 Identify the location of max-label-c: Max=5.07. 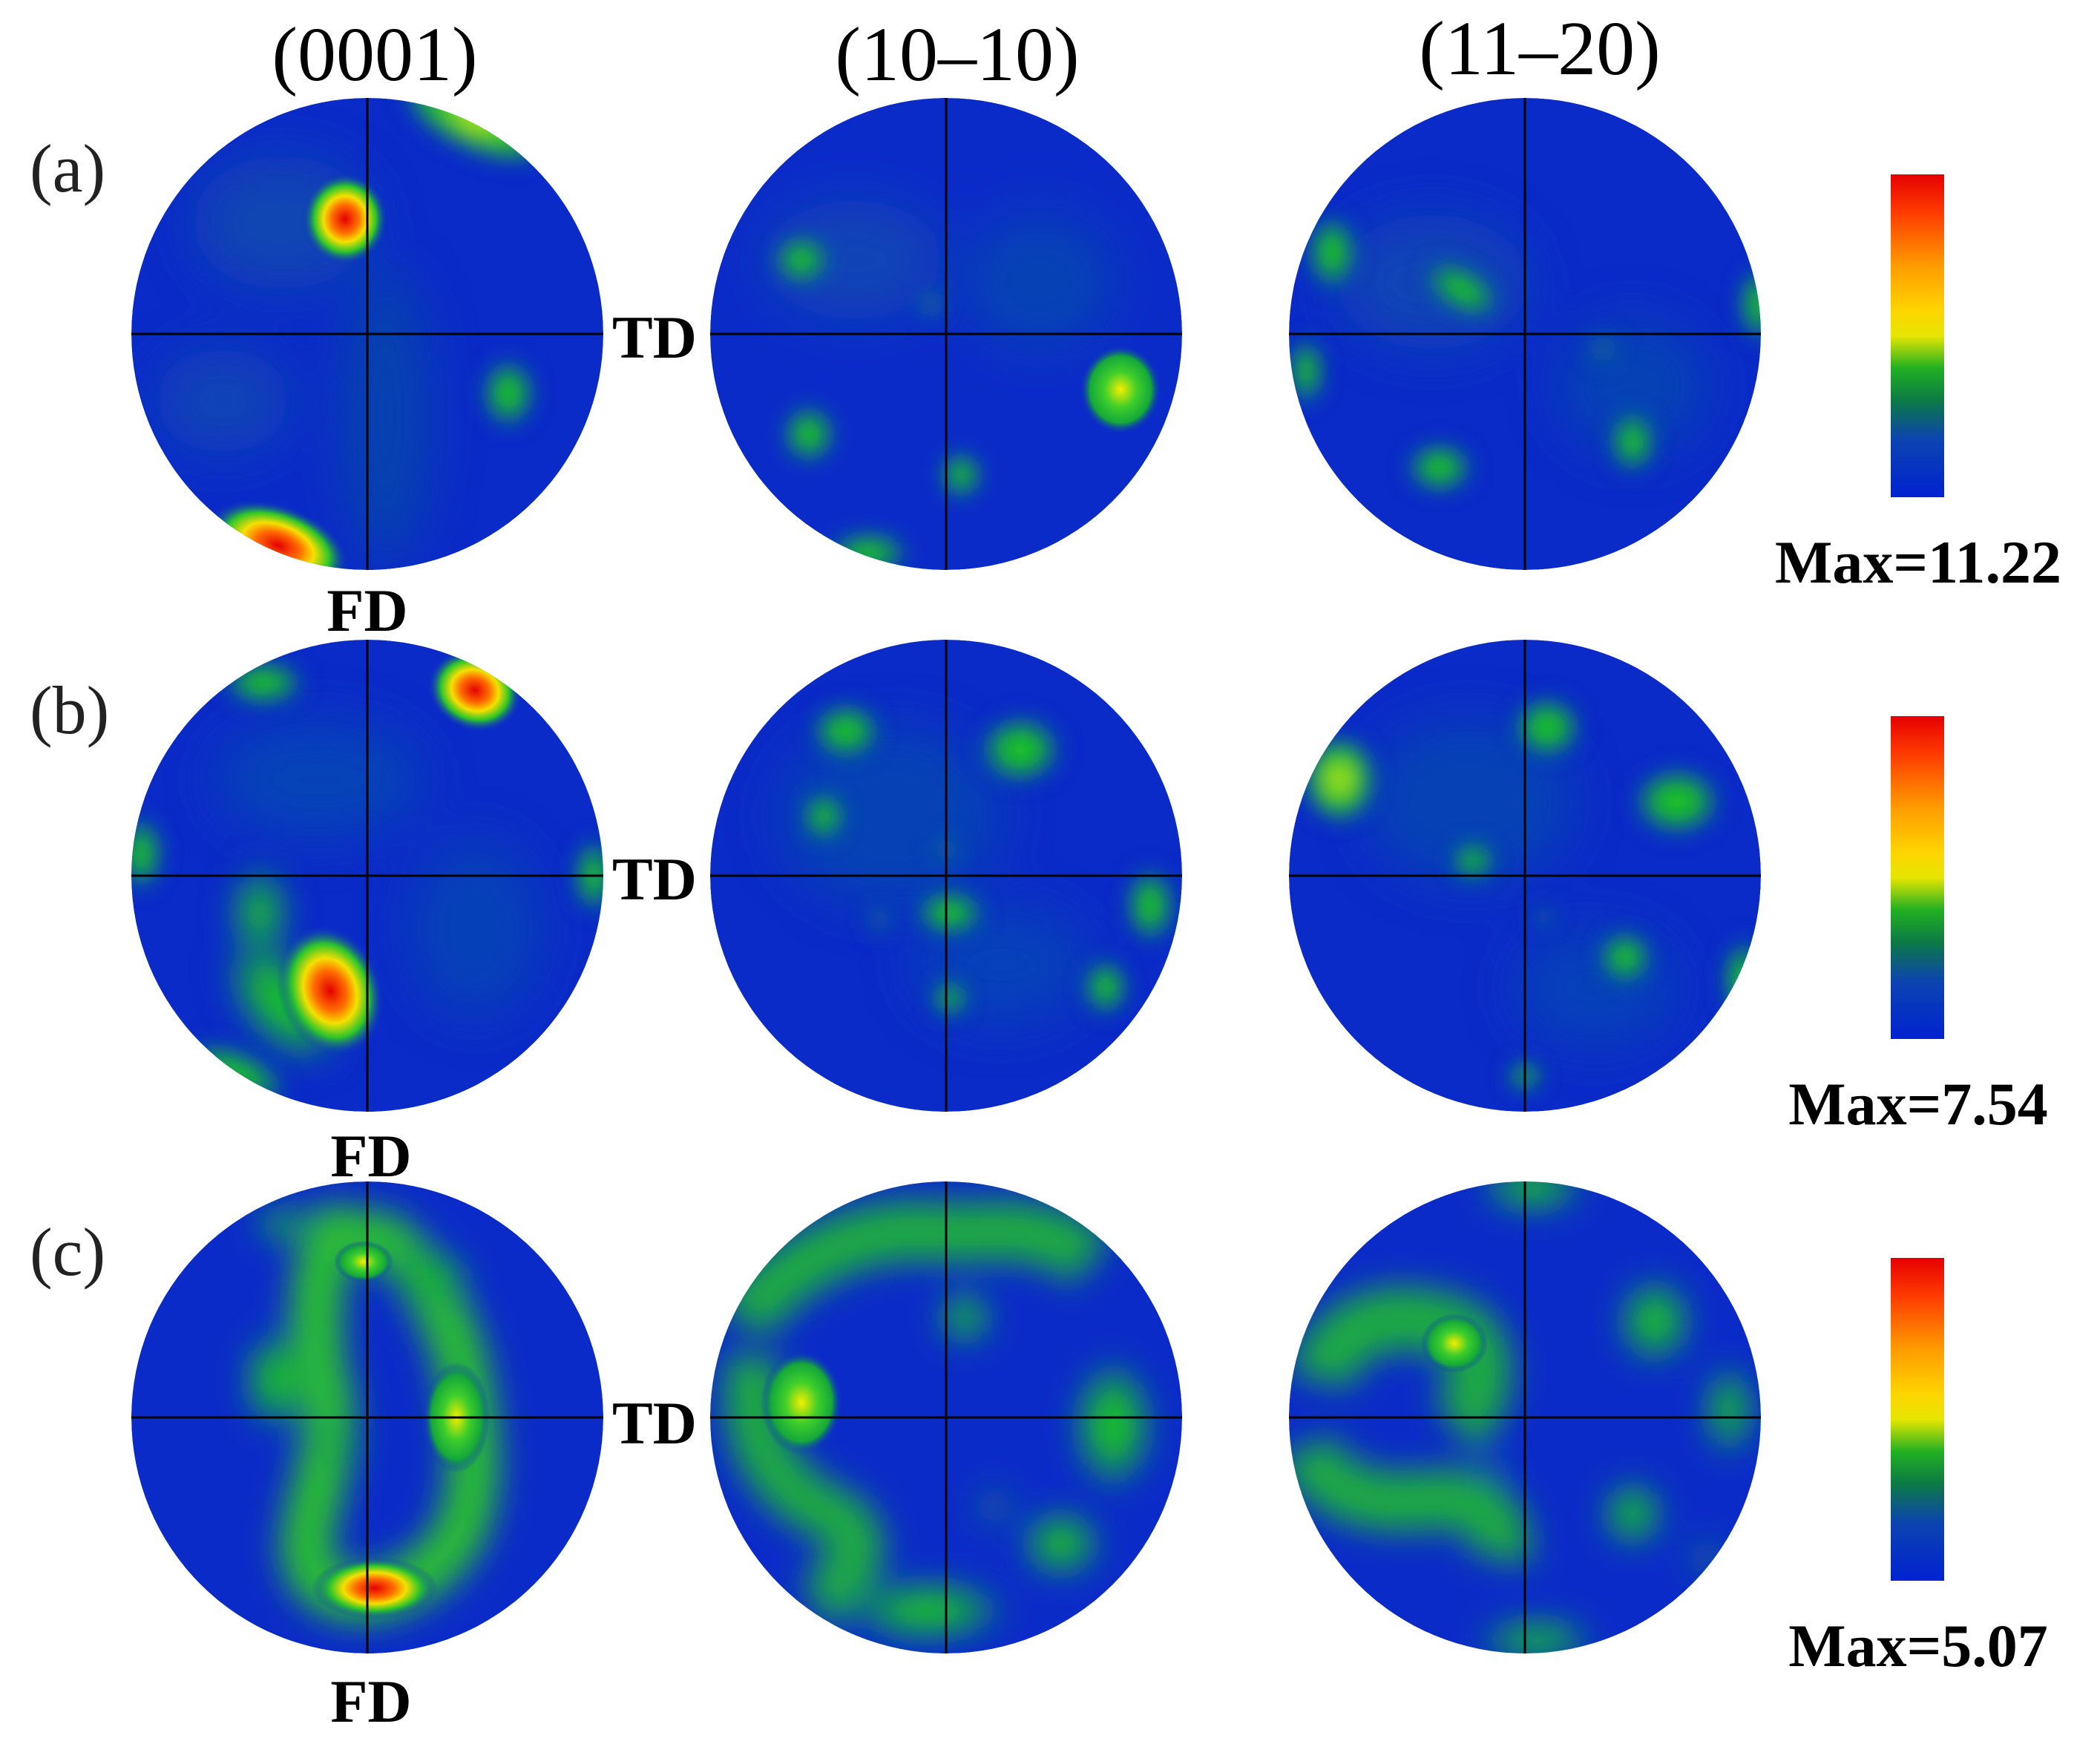
(1918, 1646).